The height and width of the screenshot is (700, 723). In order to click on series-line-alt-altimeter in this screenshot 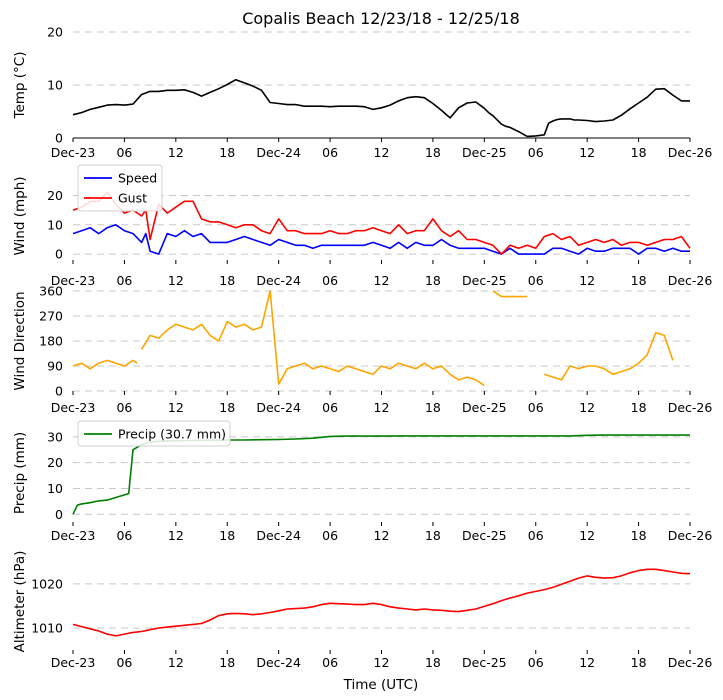, I will do `click(381, 602)`.